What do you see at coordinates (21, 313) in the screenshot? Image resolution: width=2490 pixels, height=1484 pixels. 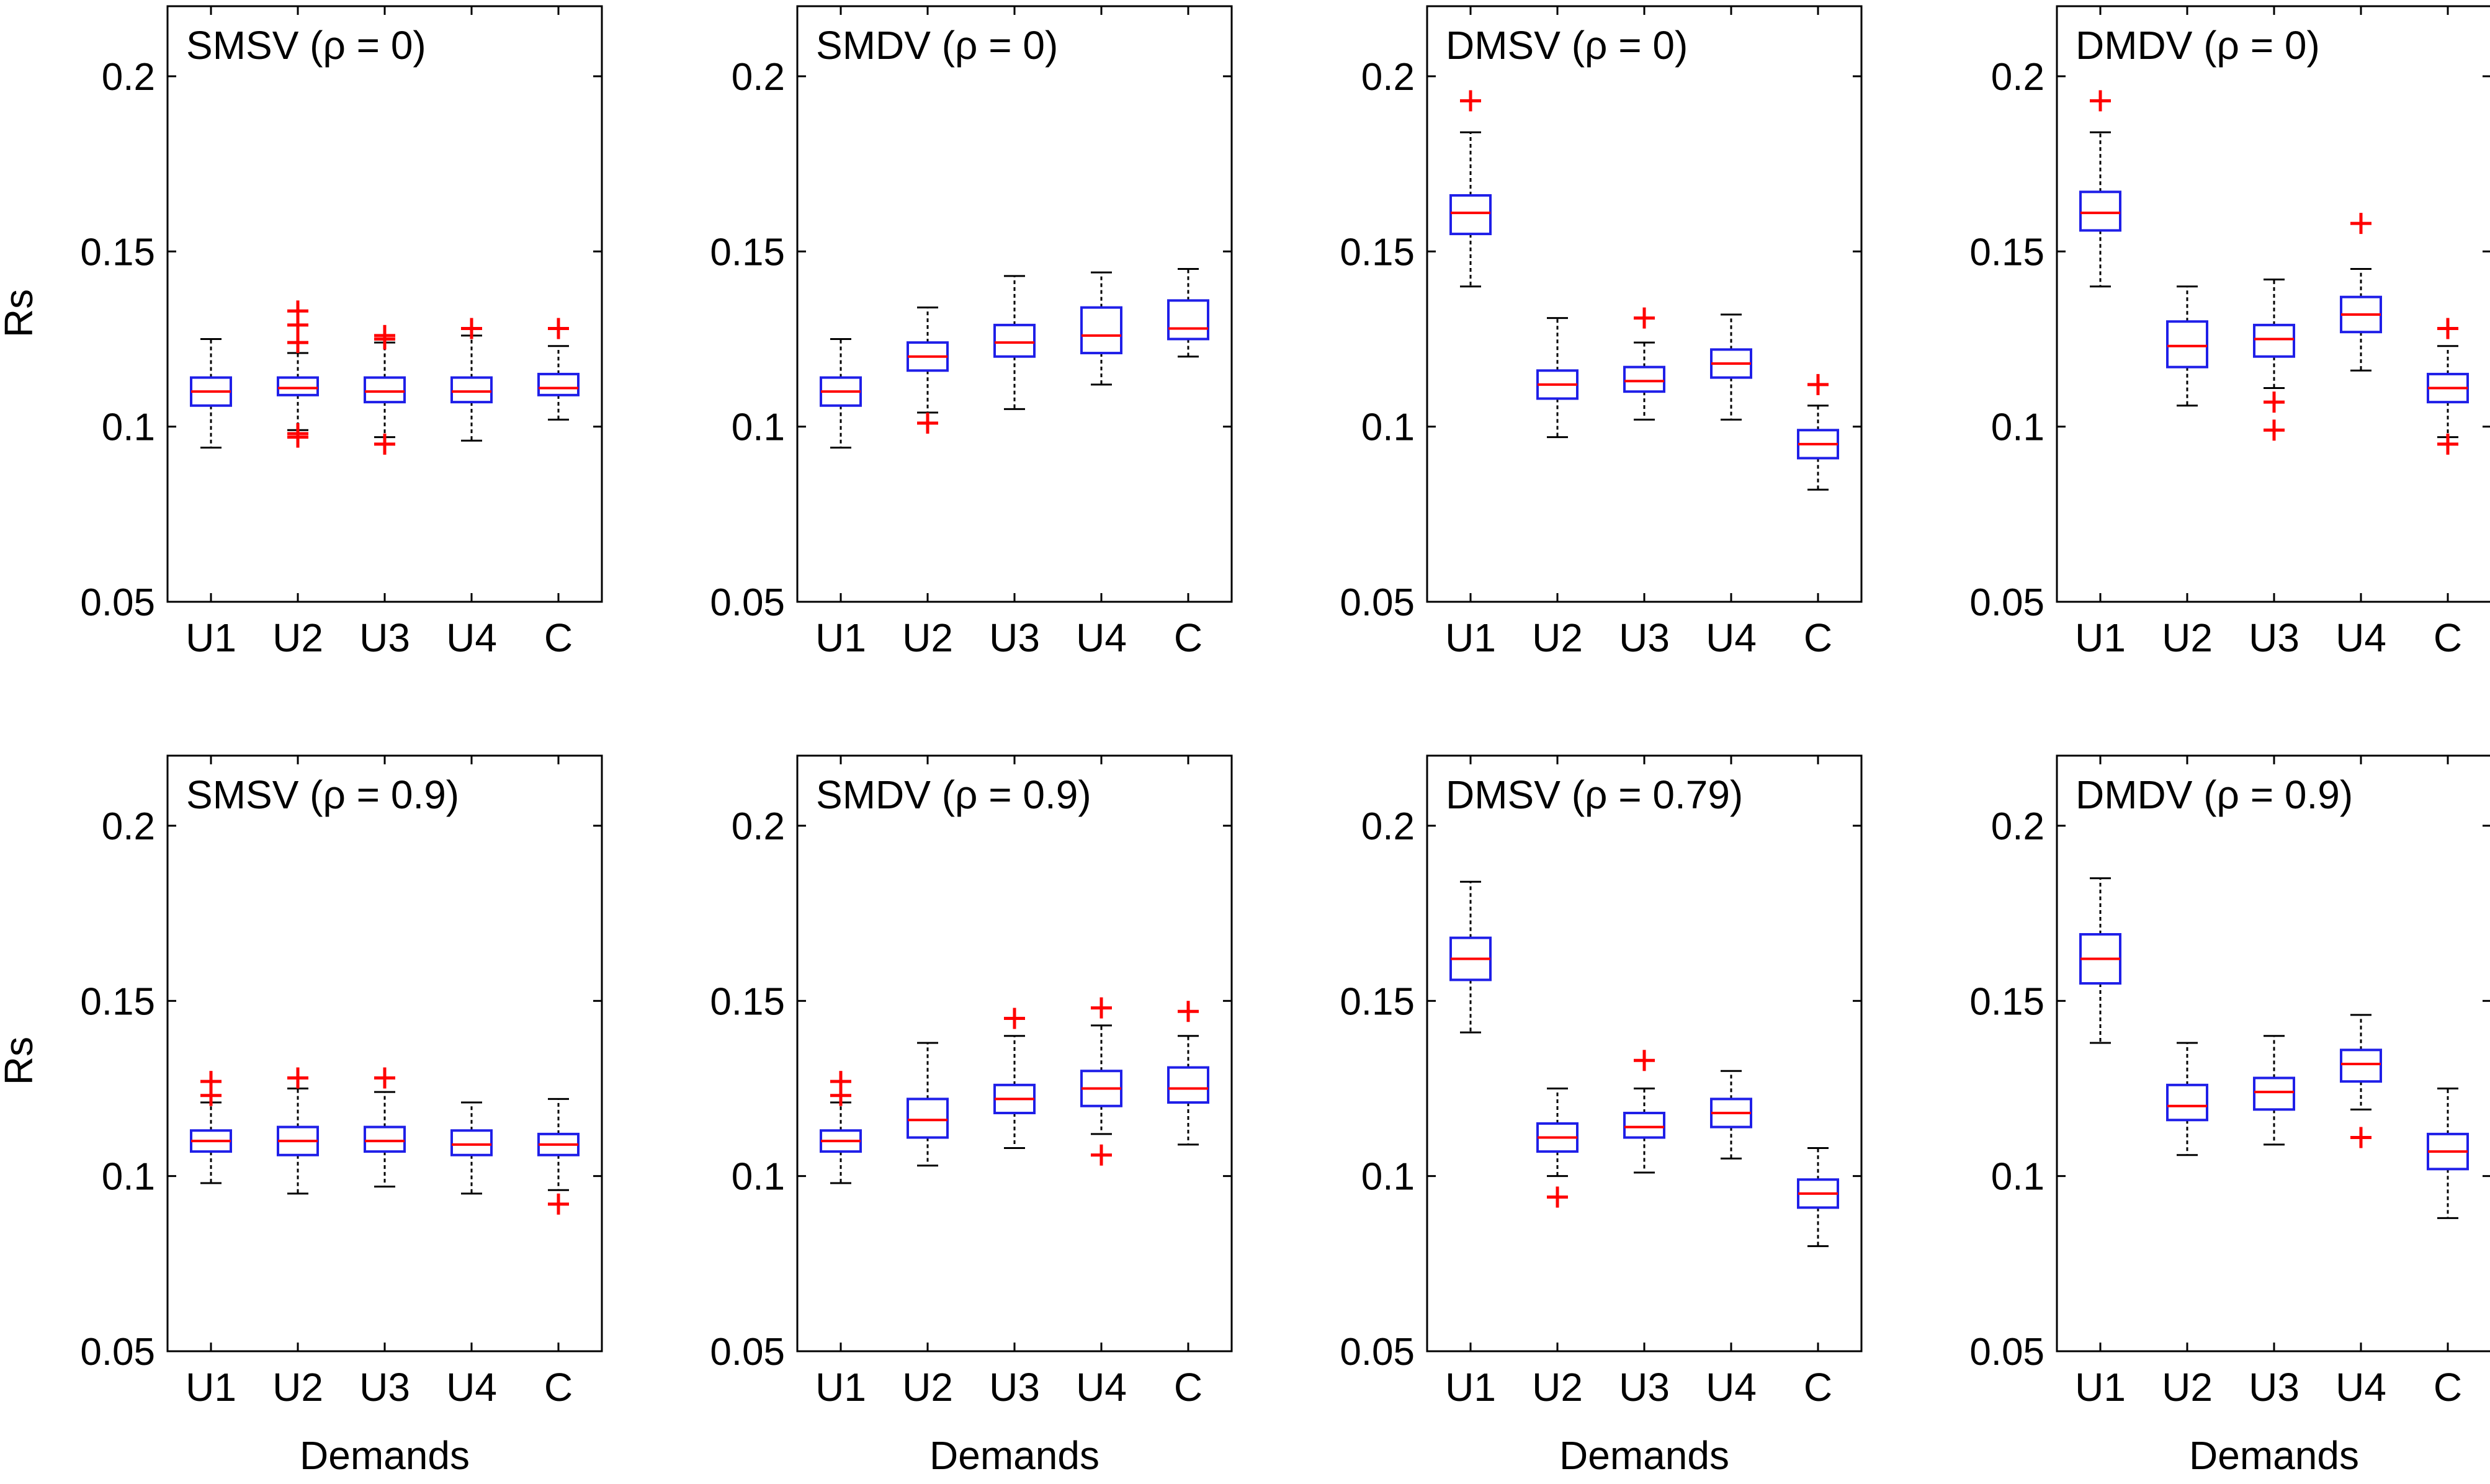 I see `y-axis-label-top: Rs` at bounding box center [21, 313].